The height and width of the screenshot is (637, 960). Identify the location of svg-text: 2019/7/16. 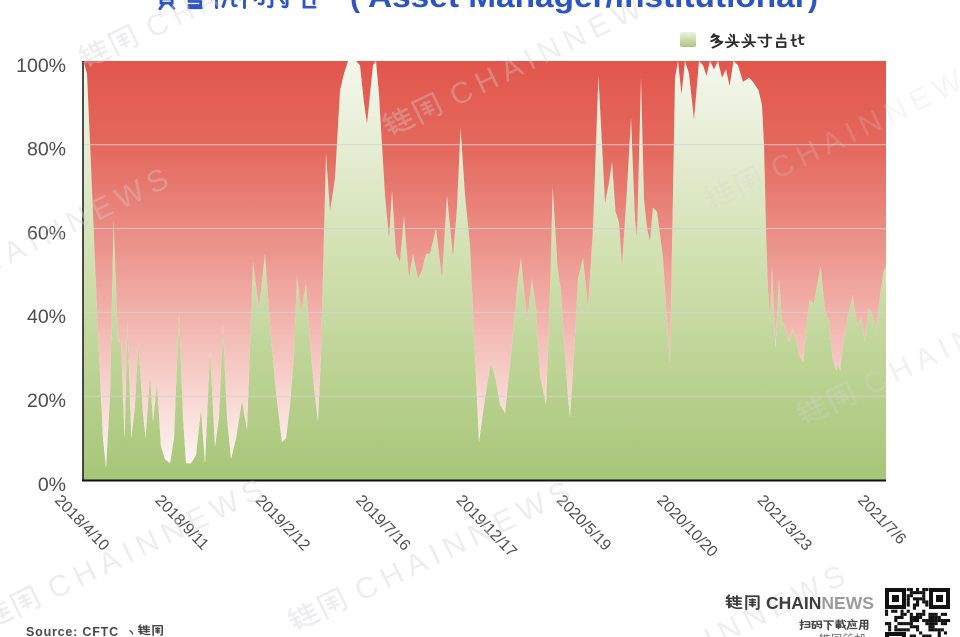
(382, 523).